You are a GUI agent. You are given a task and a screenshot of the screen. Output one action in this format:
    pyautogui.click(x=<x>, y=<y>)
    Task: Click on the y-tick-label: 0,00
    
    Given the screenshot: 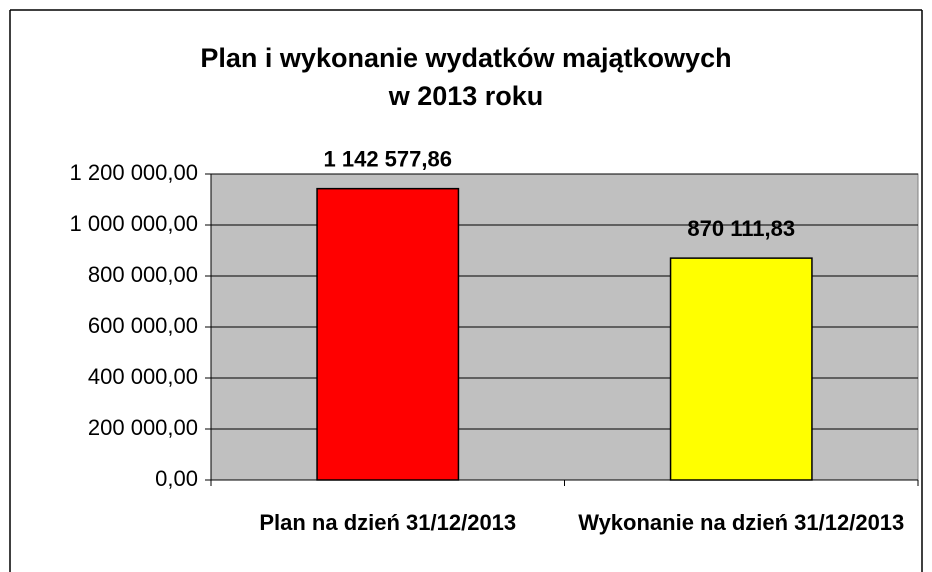 What is the action you would take?
    pyautogui.click(x=176, y=478)
    